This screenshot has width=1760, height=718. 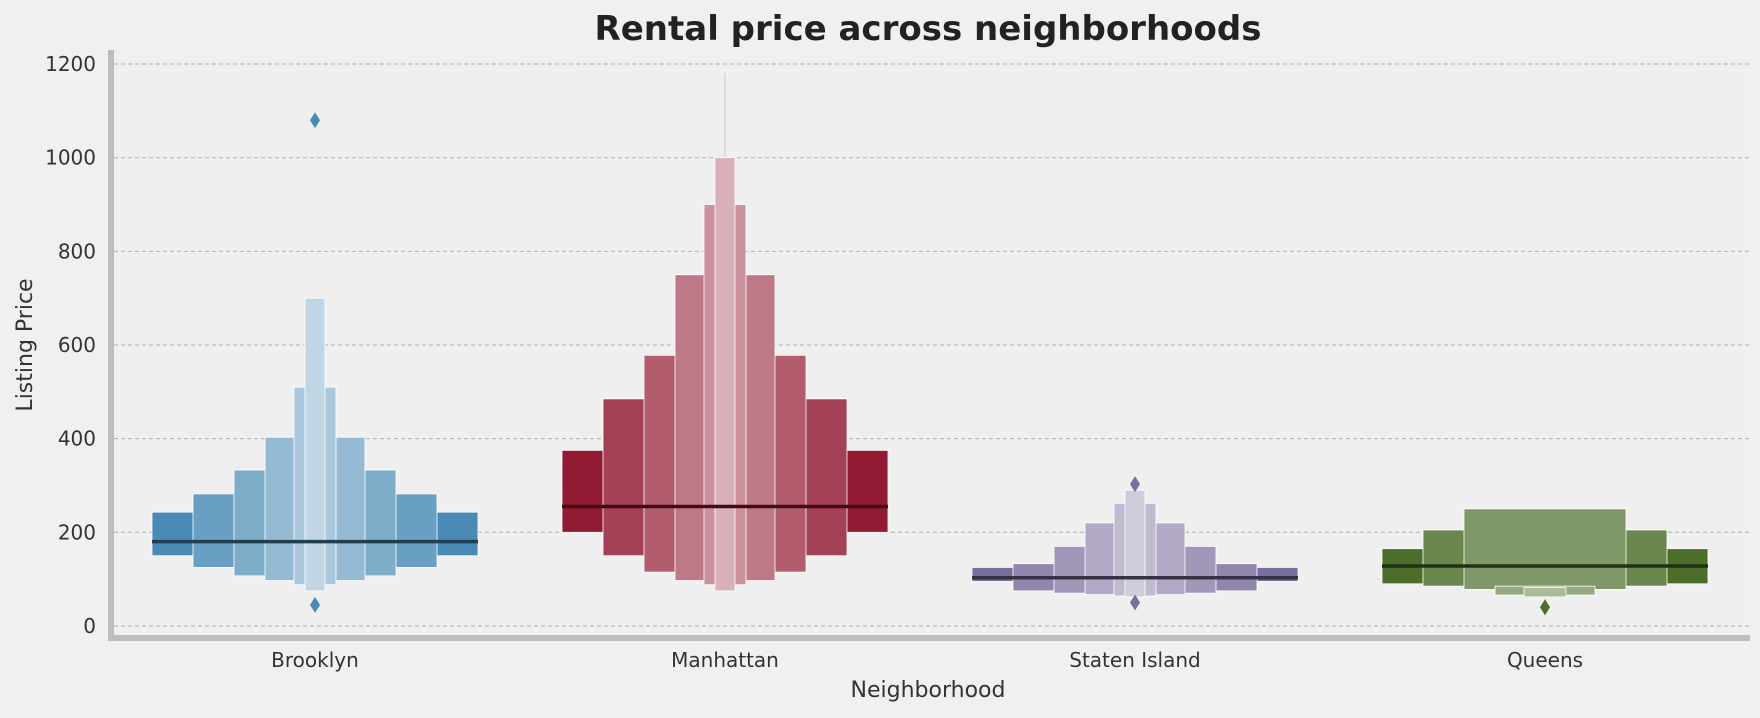 I want to click on y-tick-label: 800, so click(x=77, y=251).